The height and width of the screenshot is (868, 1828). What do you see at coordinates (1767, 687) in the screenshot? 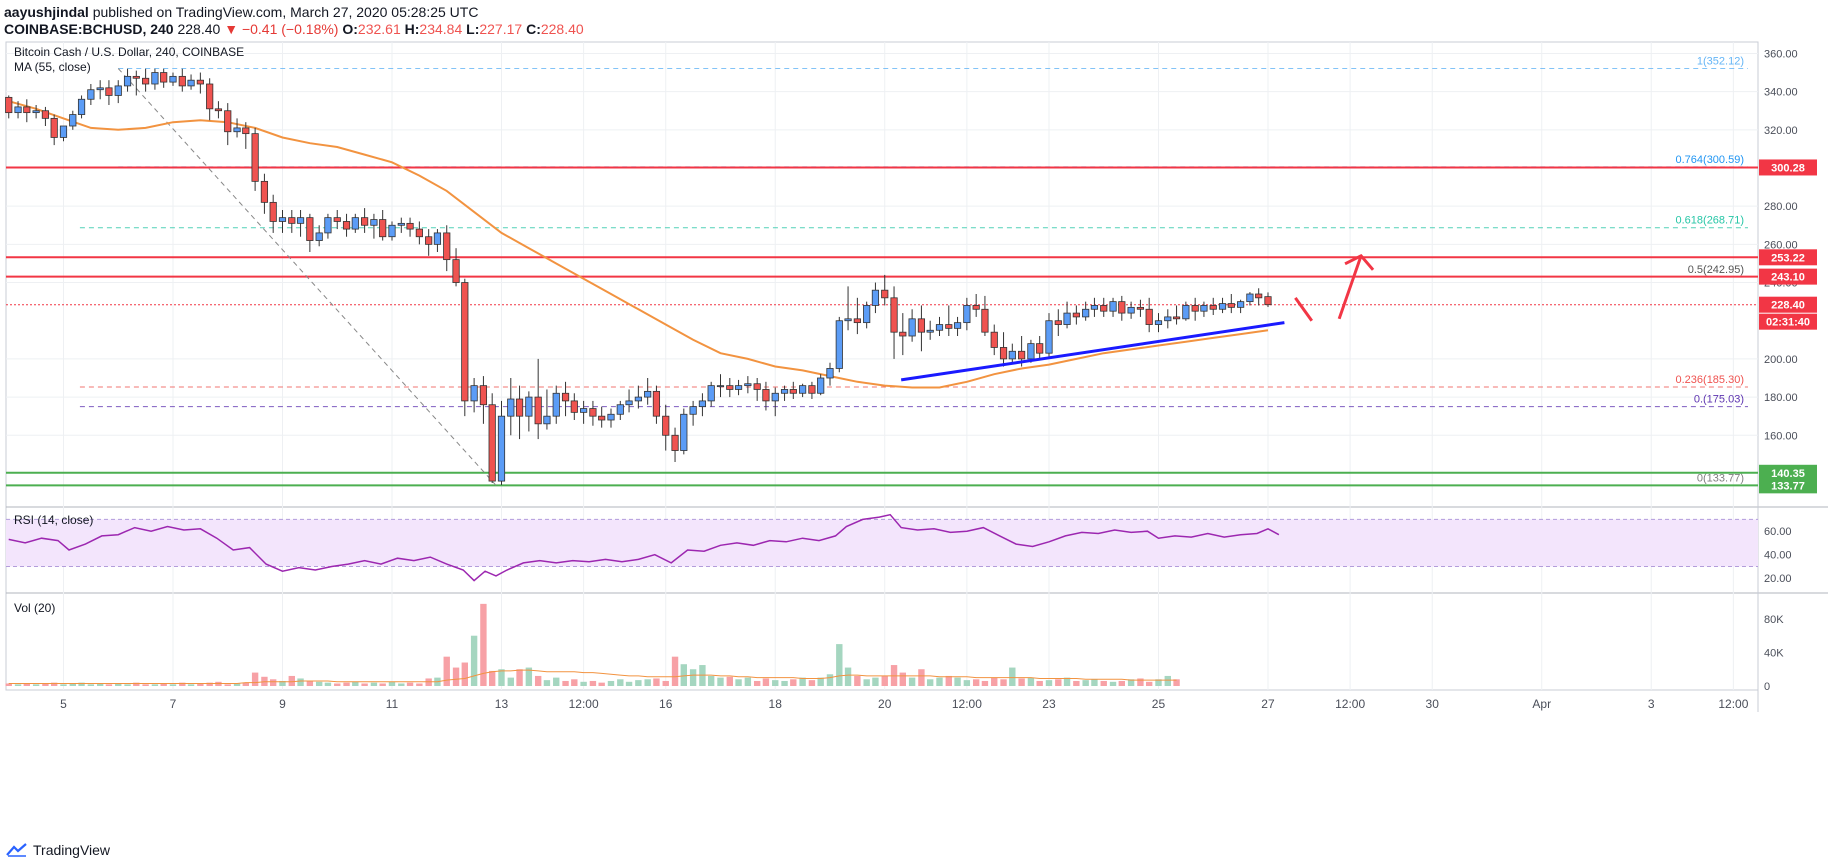
I see `volume-tick-label: 0` at bounding box center [1767, 687].